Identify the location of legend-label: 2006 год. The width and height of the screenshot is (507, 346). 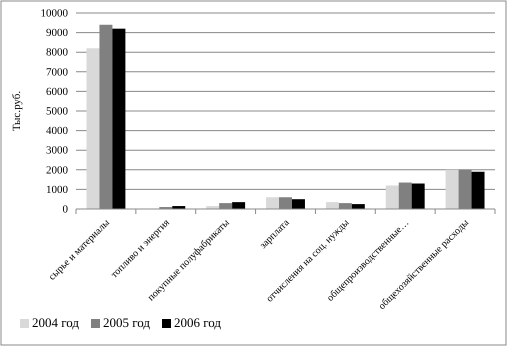
(198, 322).